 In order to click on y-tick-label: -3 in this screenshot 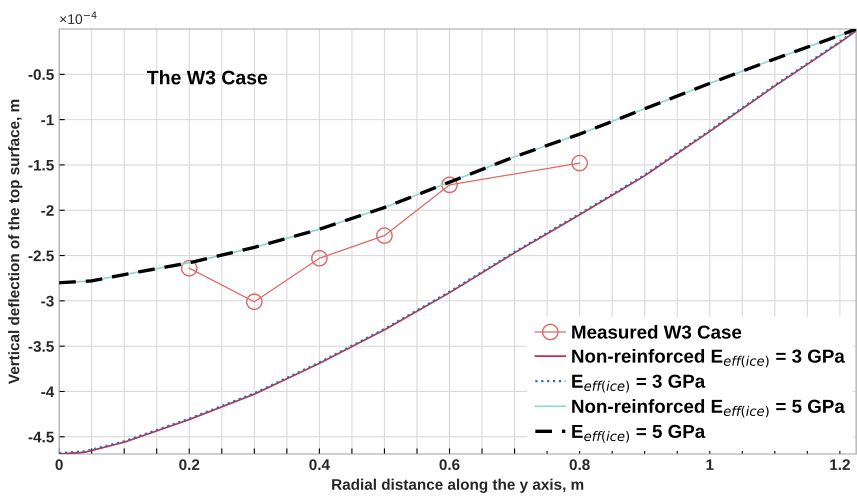, I will do `click(47, 301)`.